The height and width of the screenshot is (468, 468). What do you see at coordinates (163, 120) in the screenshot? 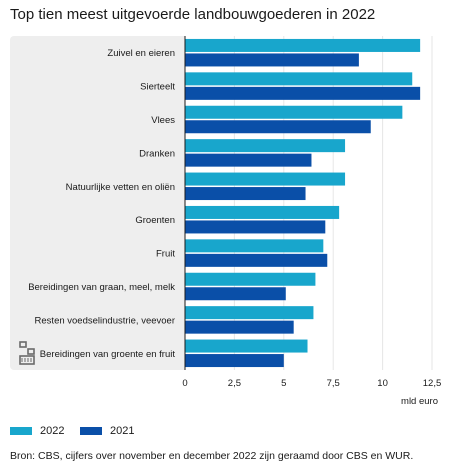
I see `category-label: Vlees` at bounding box center [163, 120].